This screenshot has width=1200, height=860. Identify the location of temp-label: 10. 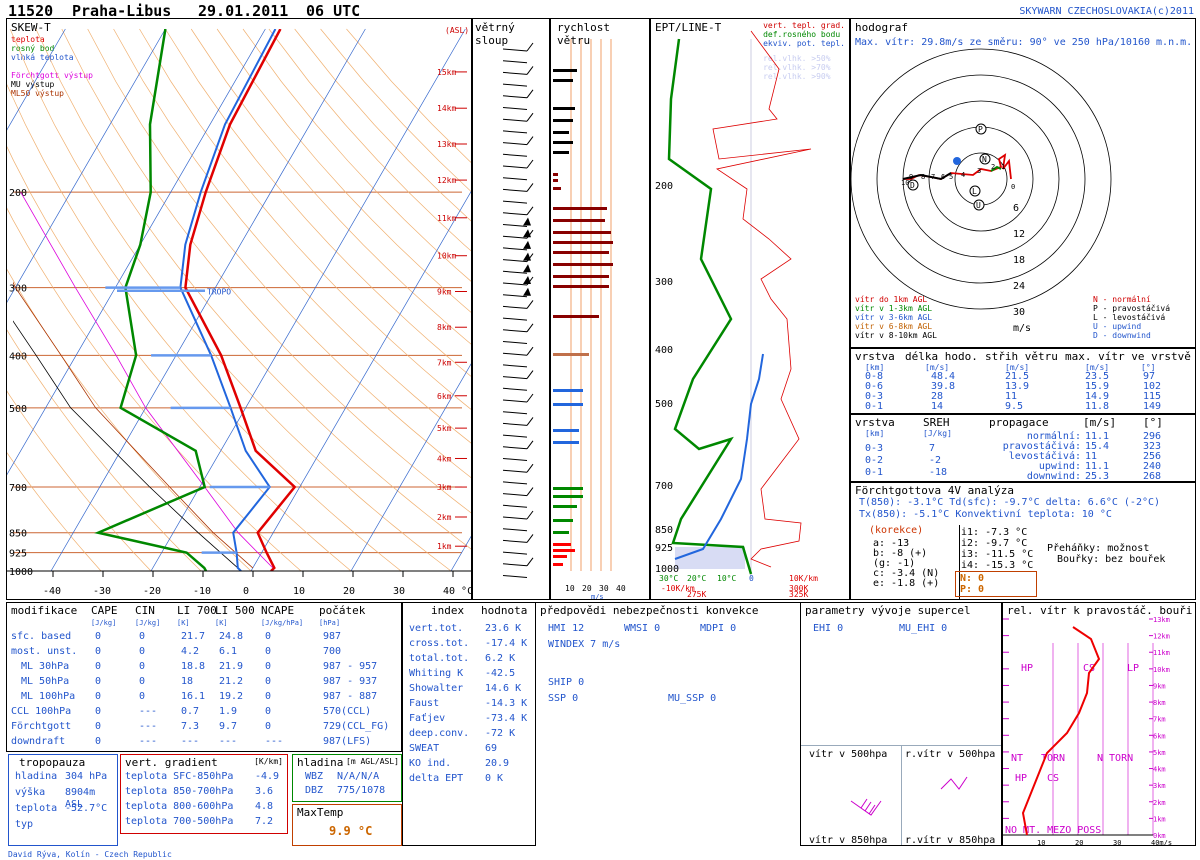
(299, 591).